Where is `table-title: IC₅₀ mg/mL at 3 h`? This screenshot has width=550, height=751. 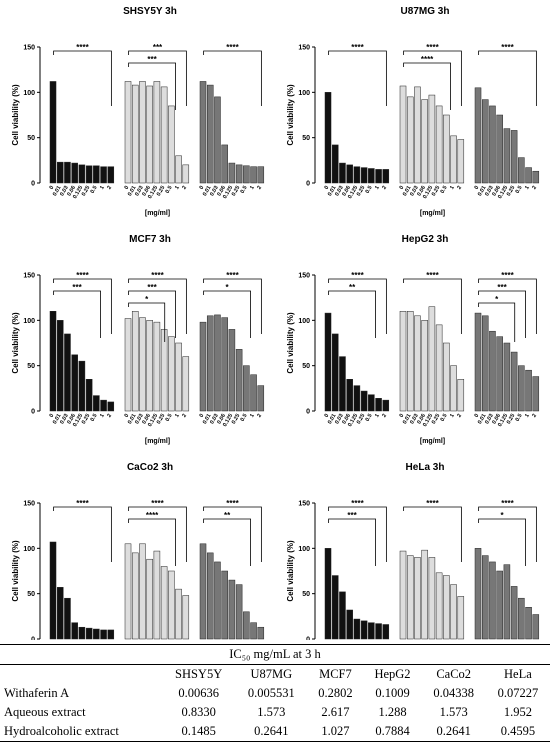
table-title: IC₅₀ mg/mL at 3 h is located at coordinates (275, 654).